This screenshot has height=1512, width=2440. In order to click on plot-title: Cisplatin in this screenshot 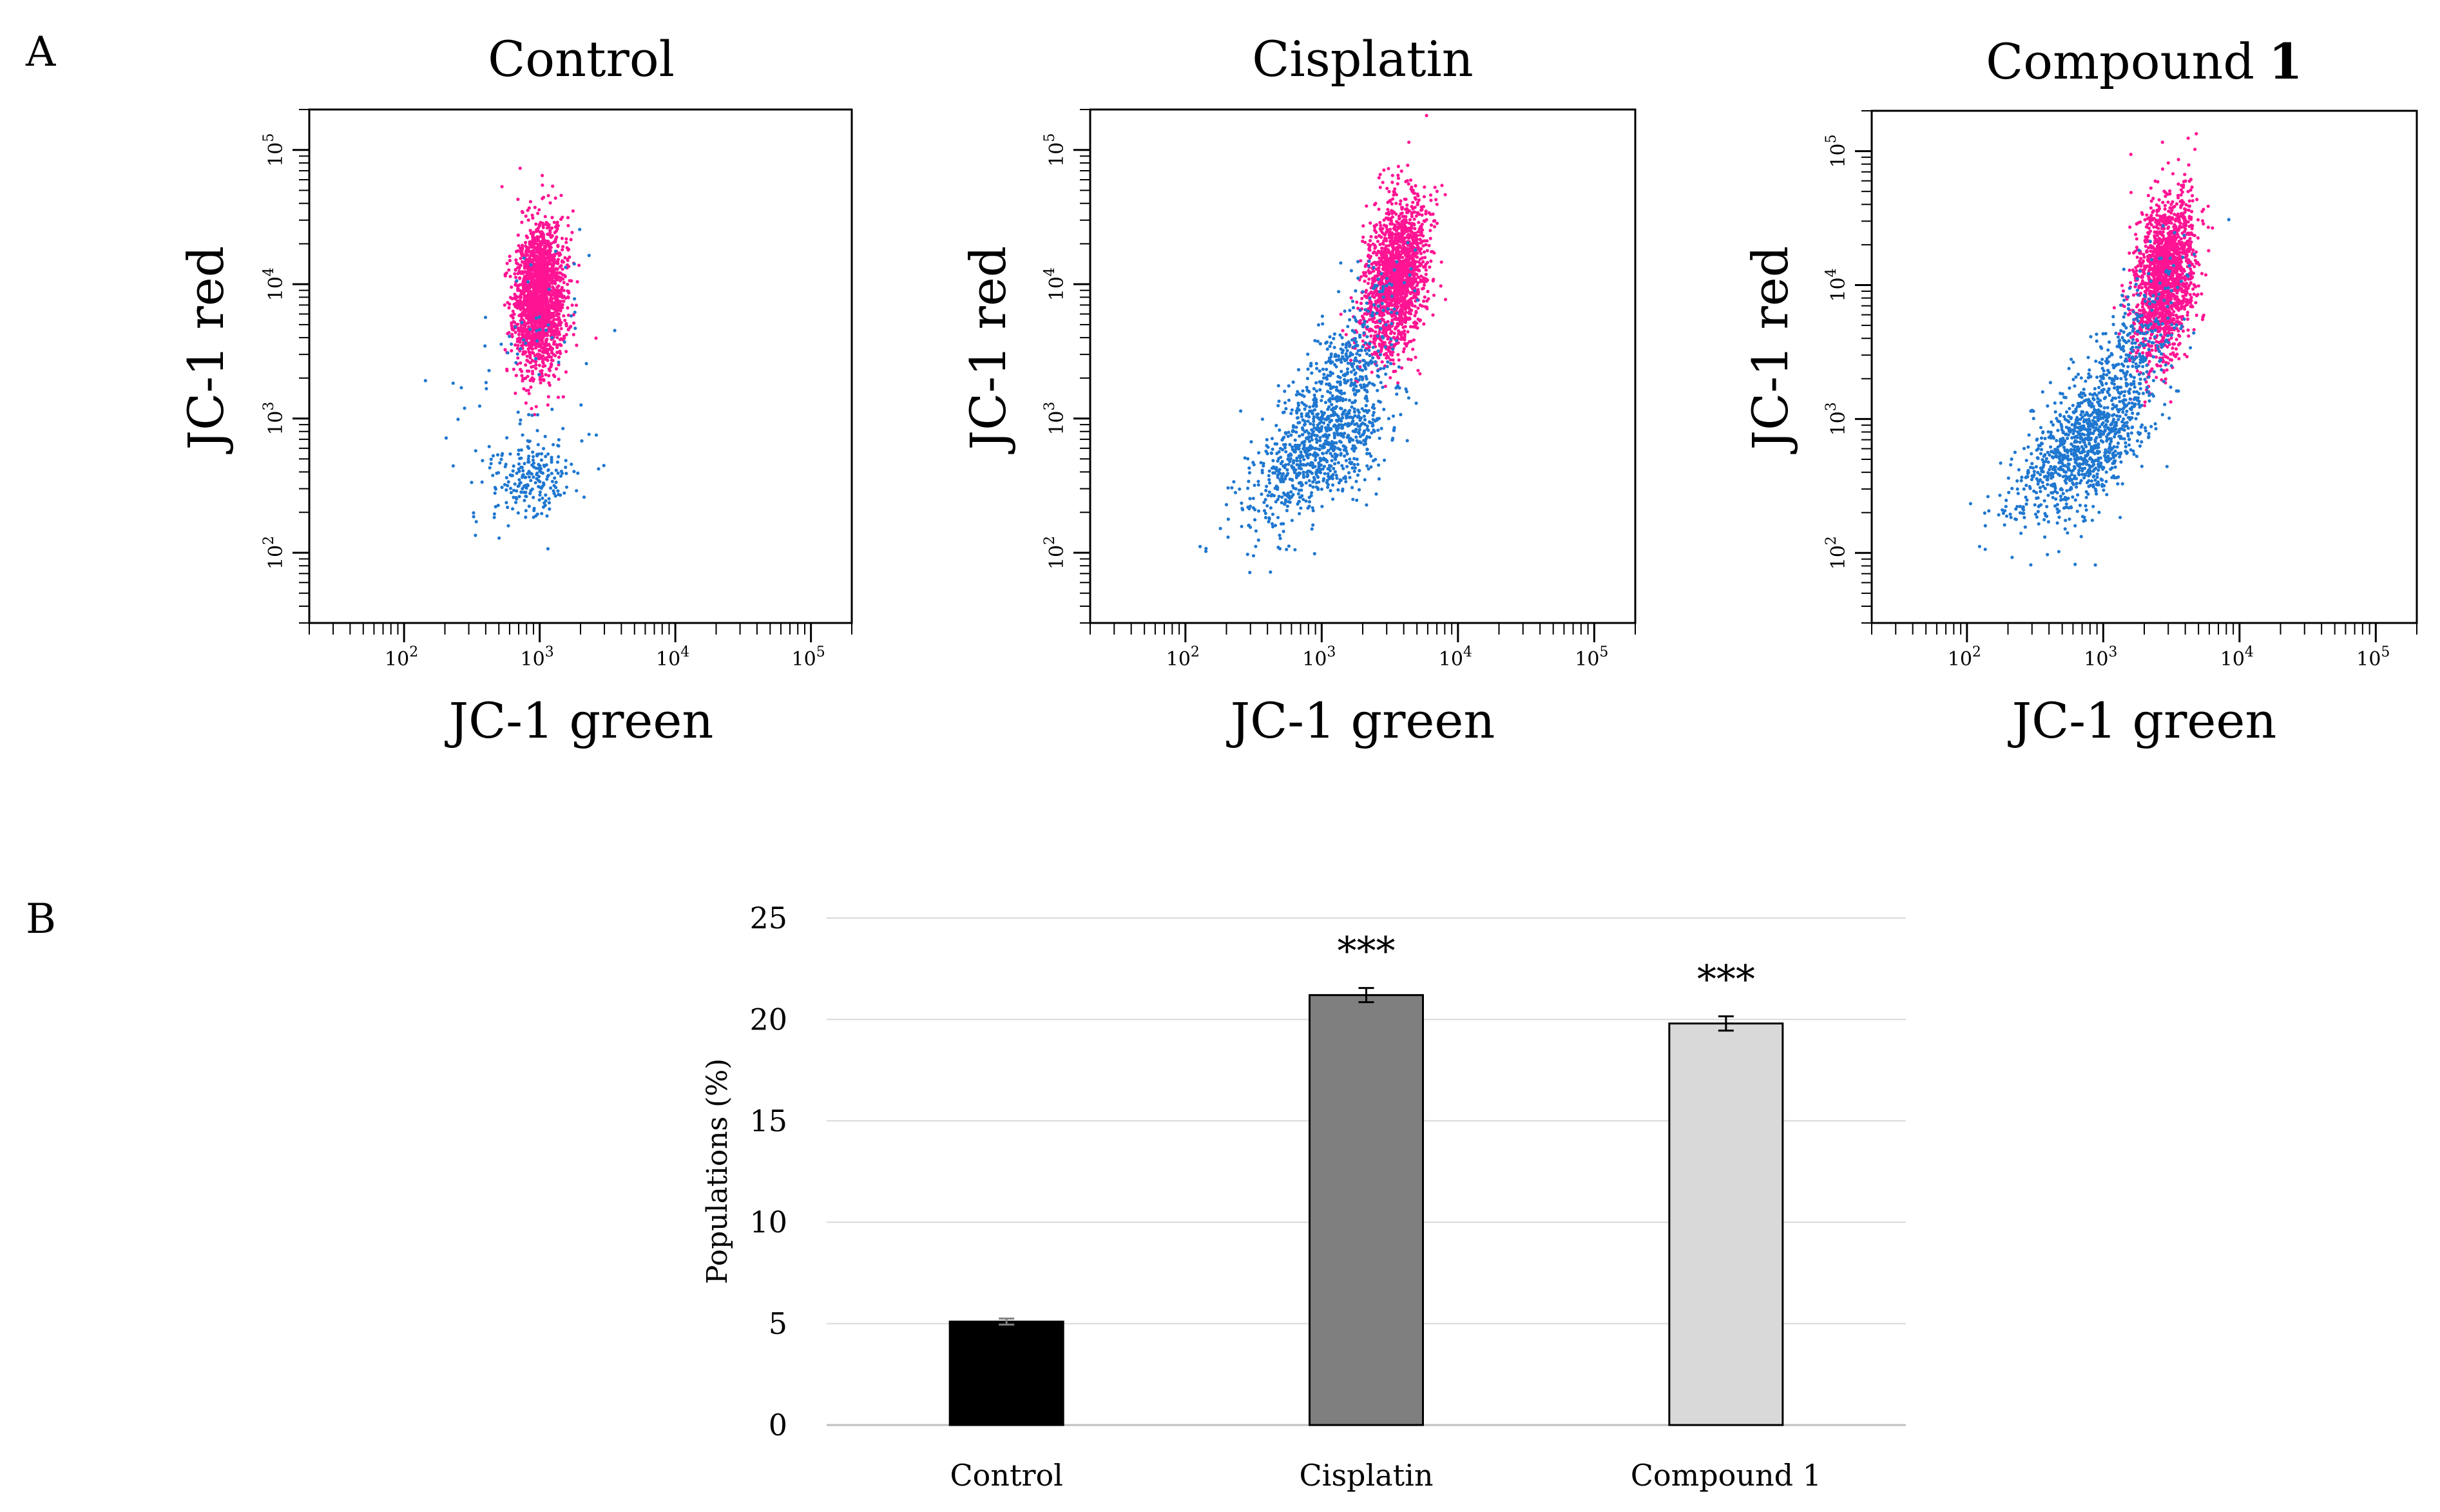, I will do `click(1363, 59)`.